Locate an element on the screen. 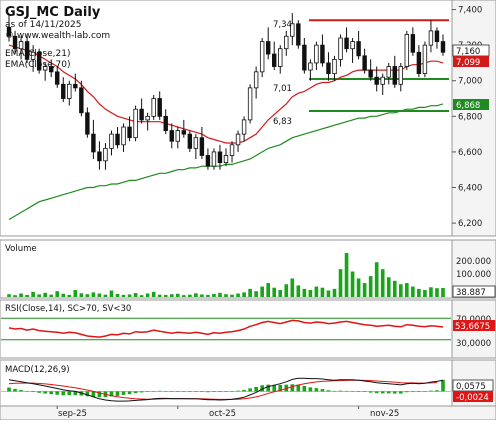 This screenshot has height=424, width=496. price-tick-label: 6,400 is located at coordinates (470, 189).